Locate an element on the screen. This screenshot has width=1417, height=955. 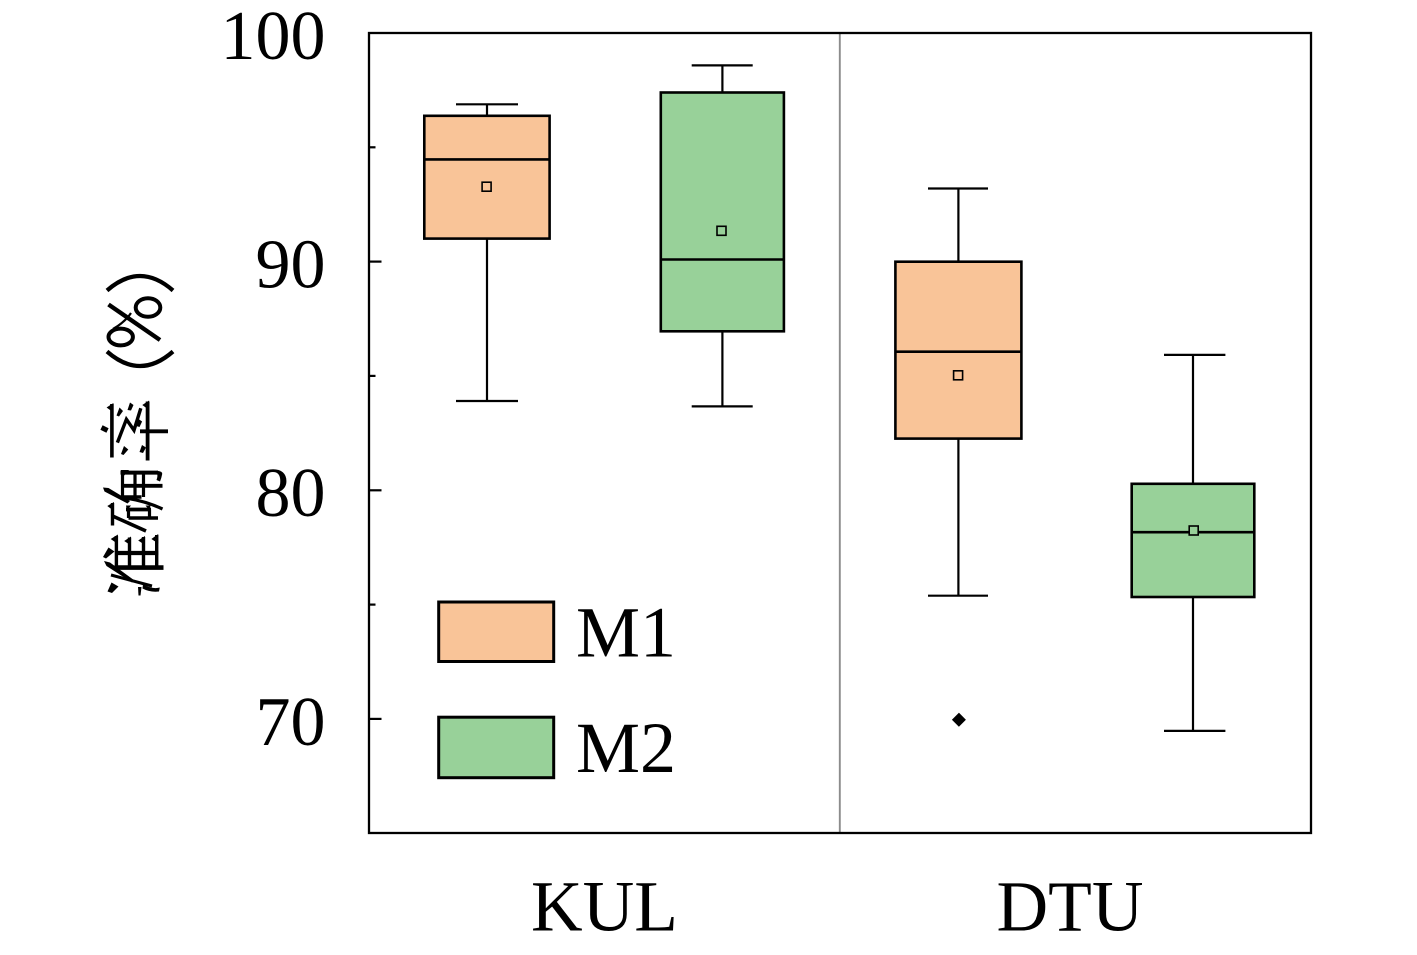
svg-text: 90 is located at coordinates (291, 265).